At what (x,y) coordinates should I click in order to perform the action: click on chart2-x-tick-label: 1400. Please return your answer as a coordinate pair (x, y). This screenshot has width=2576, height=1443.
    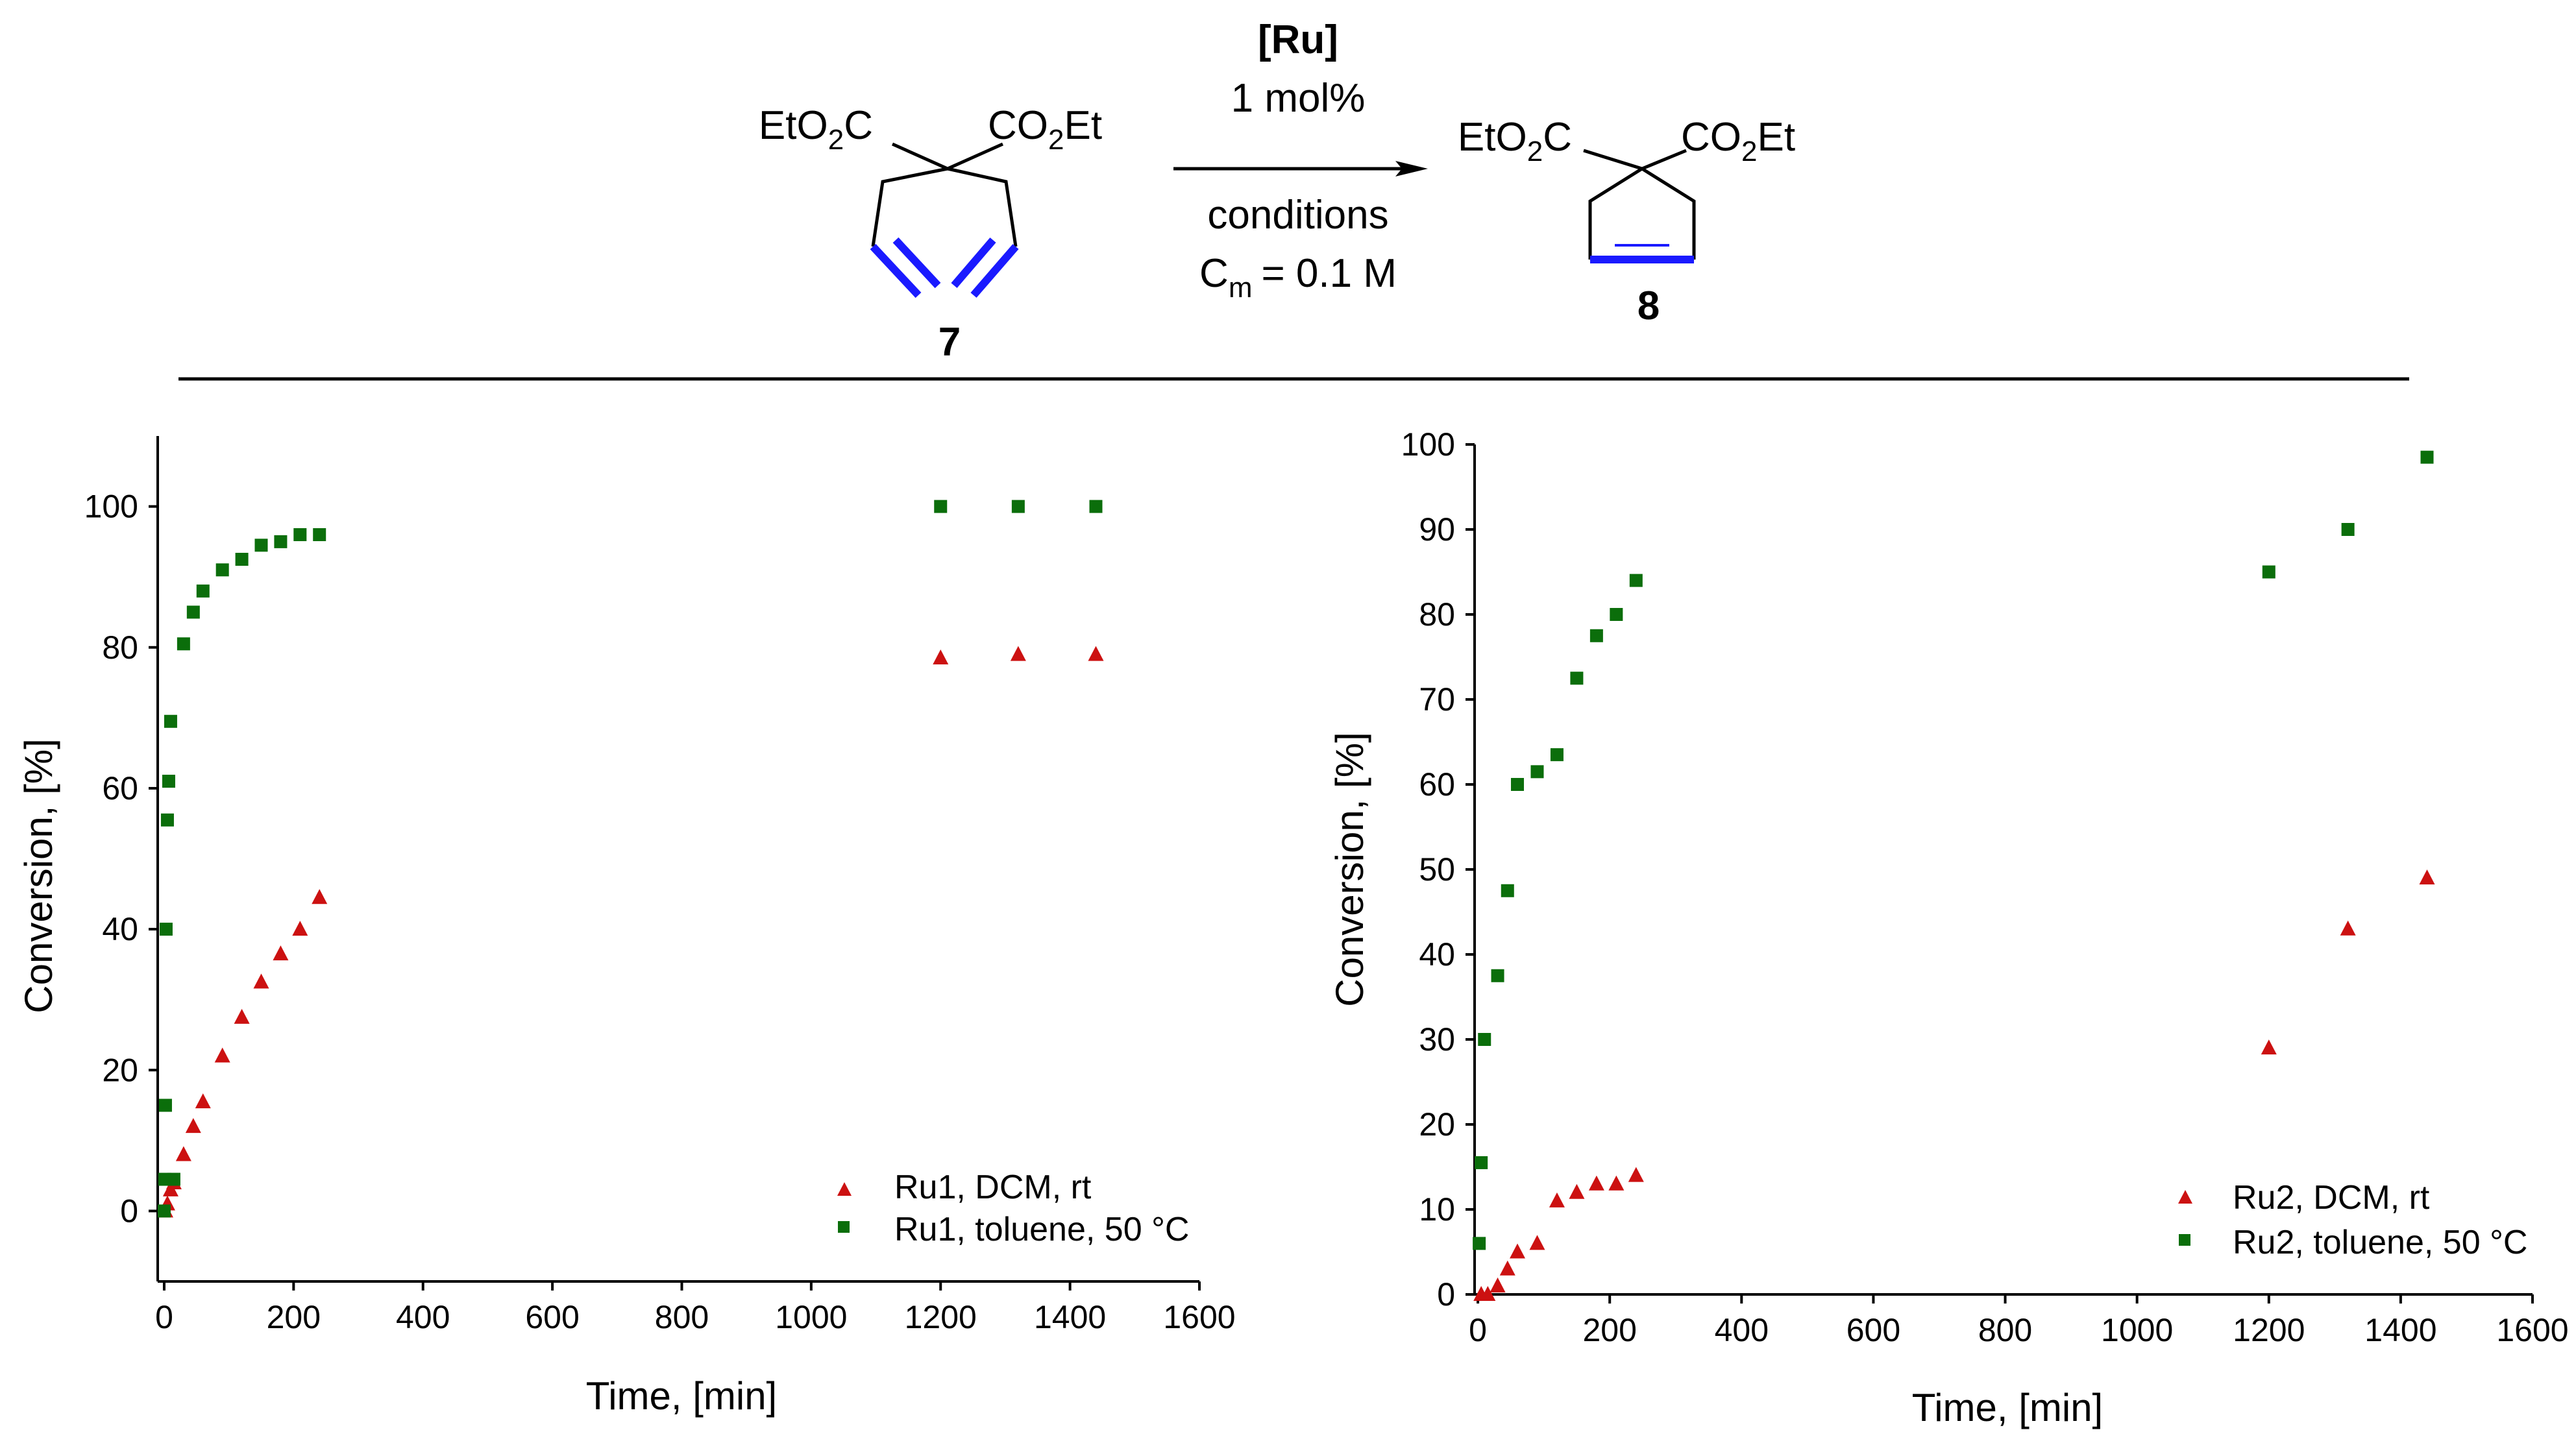
    Looking at the image, I should click on (2400, 1330).